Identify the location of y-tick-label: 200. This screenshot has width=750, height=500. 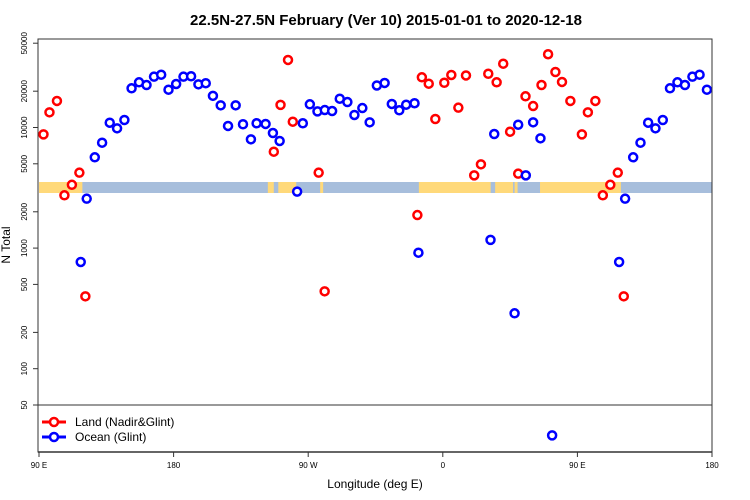
(24, 332).